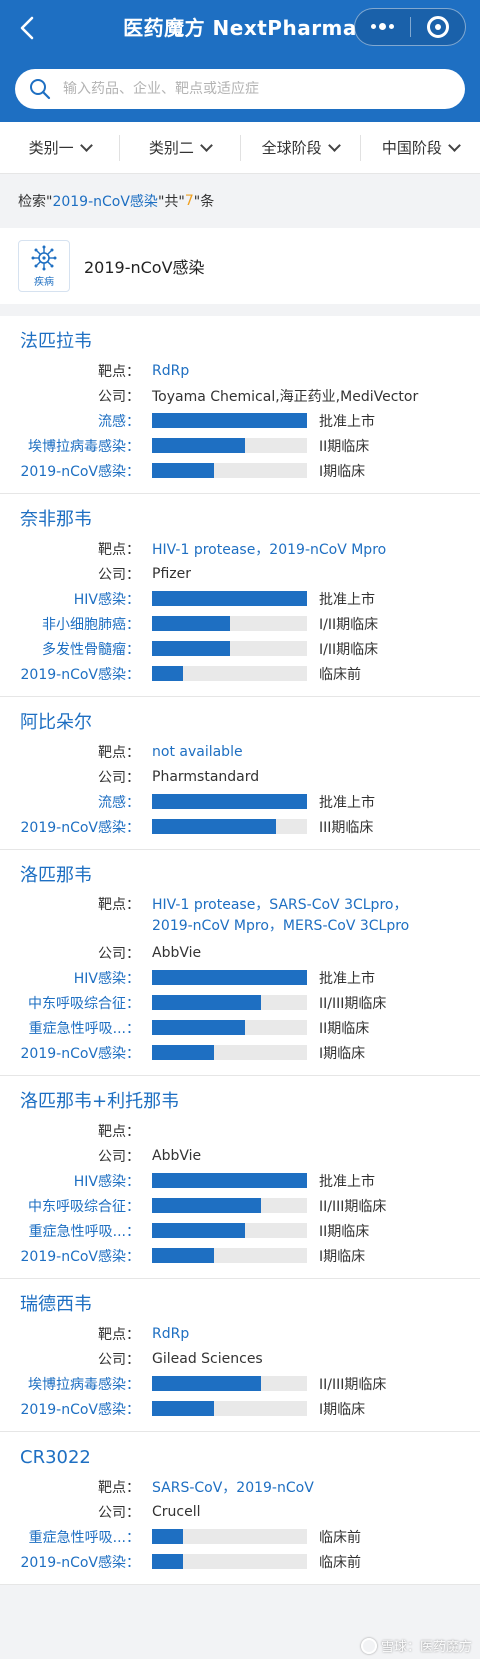 Image resolution: width=480 pixels, height=1659 pixels. Describe the element at coordinates (368, 1645) in the screenshot. I see `xueqiu-logo-icon` at that location.